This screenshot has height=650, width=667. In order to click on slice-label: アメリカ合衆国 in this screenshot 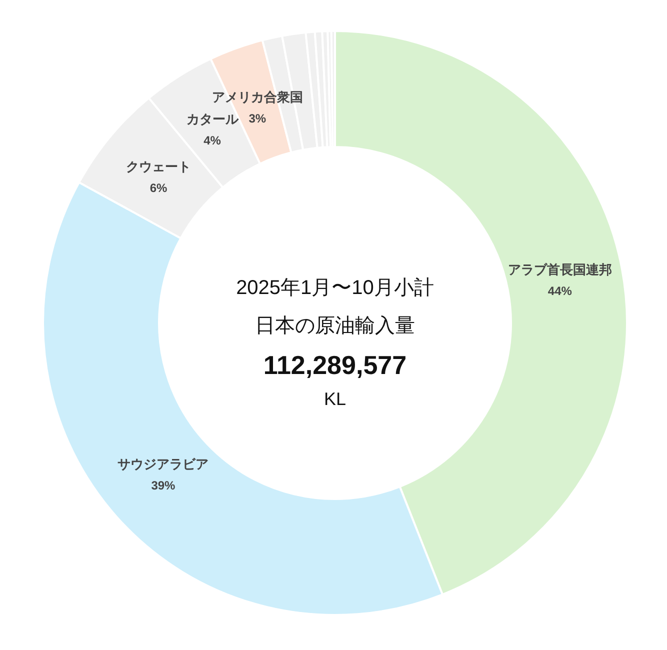, I will do `click(257, 97)`.